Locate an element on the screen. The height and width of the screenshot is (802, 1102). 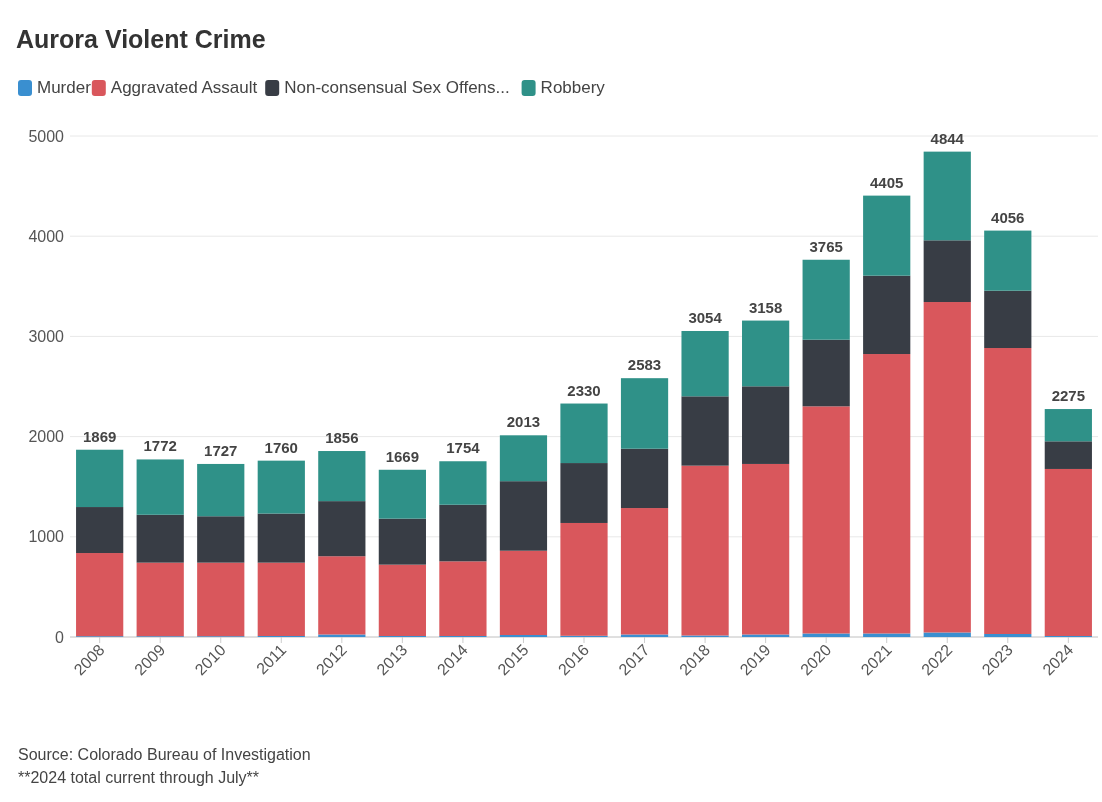
y-tick-label: 4000 is located at coordinates (46, 236).